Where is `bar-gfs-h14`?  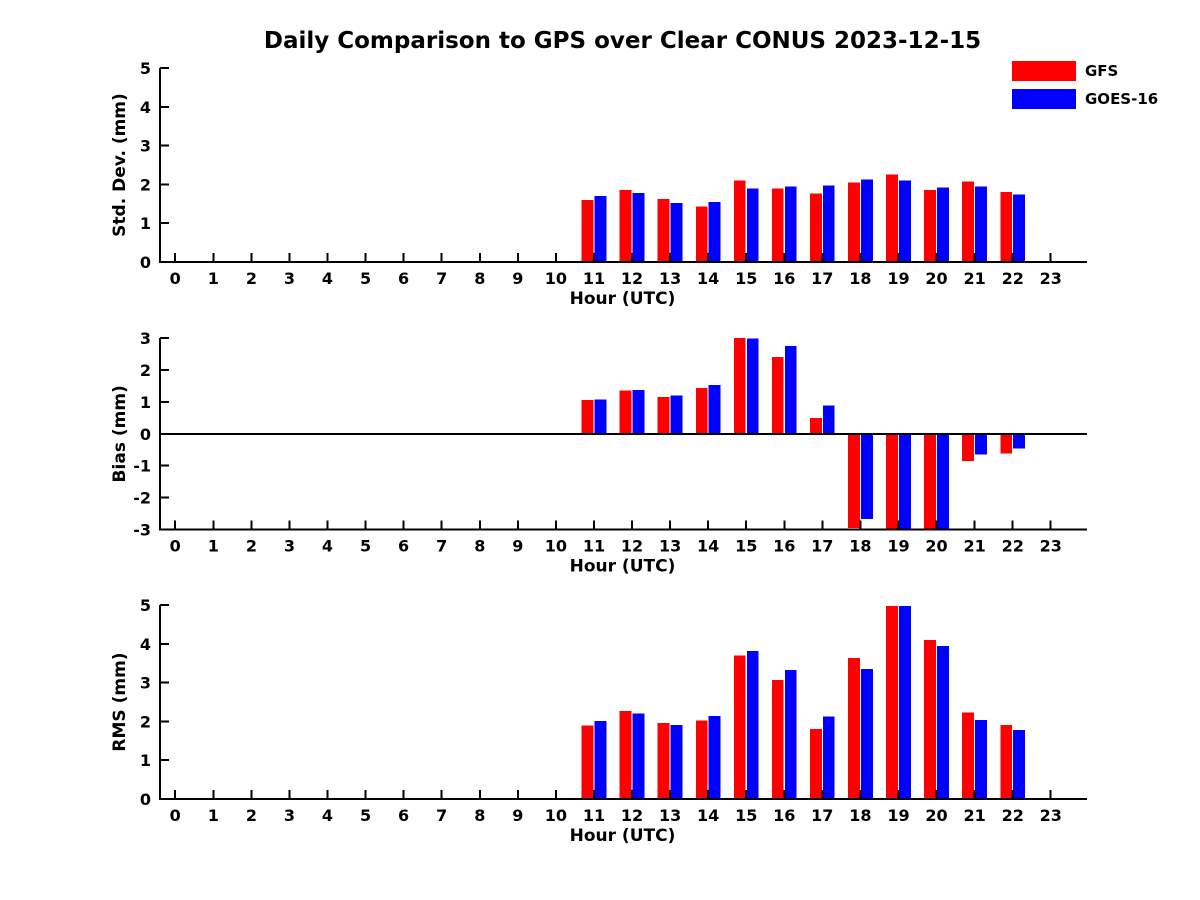
bar-gfs-h14 is located at coordinates (701, 411).